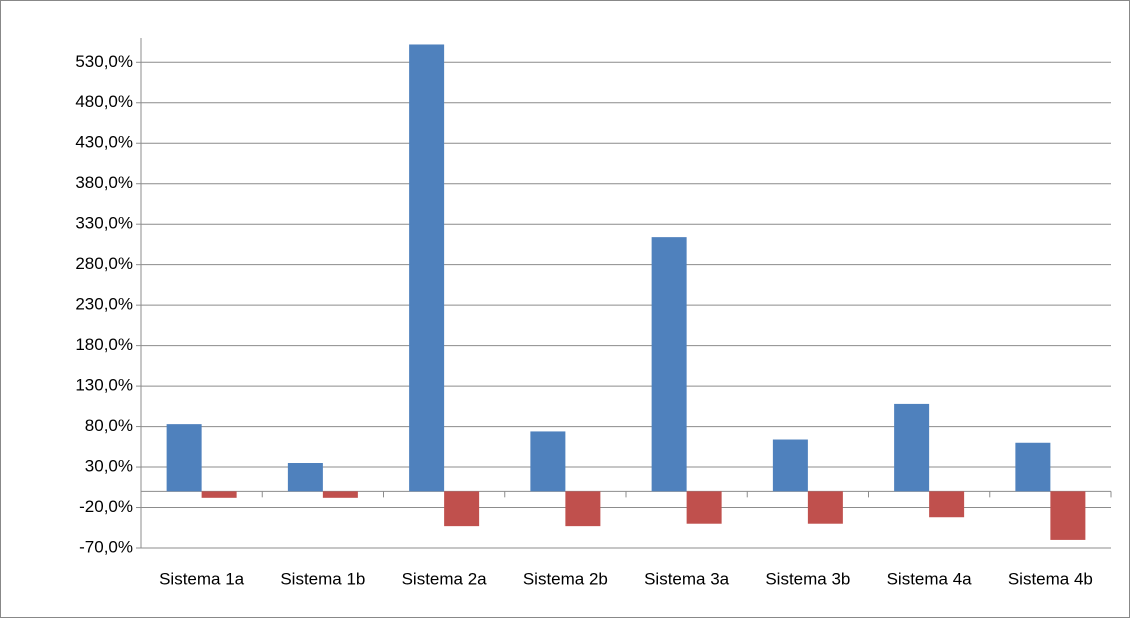 The width and height of the screenshot is (1131, 619). What do you see at coordinates (104, 182) in the screenshot?
I see `y-tick-label: 380,0%` at bounding box center [104, 182].